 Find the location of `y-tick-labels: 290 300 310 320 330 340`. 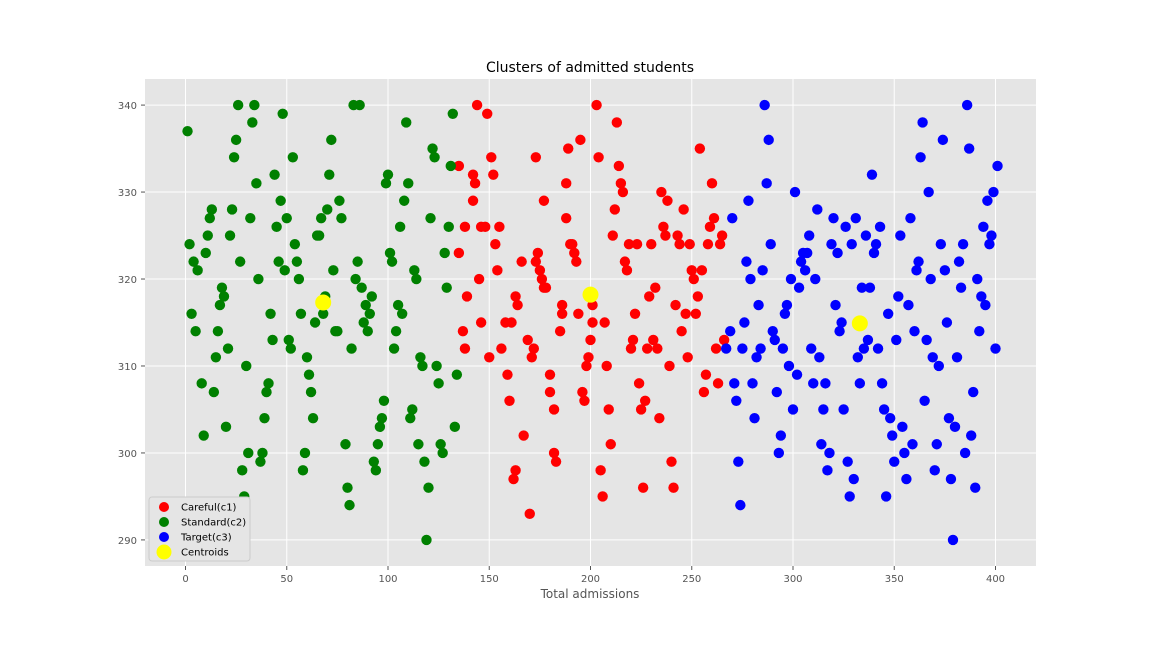

y-tick-labels: 290 300 310 320 330 340 is located at coordinates (131, 324).